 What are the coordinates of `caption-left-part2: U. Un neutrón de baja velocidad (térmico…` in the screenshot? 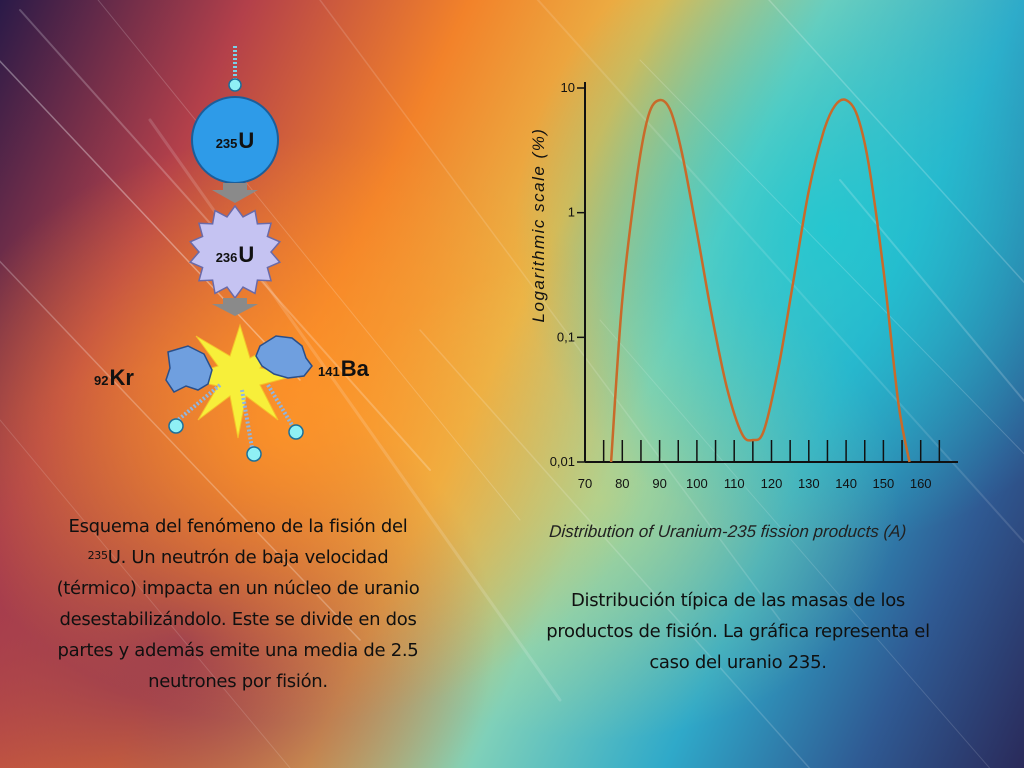 It's located at (238, 619).